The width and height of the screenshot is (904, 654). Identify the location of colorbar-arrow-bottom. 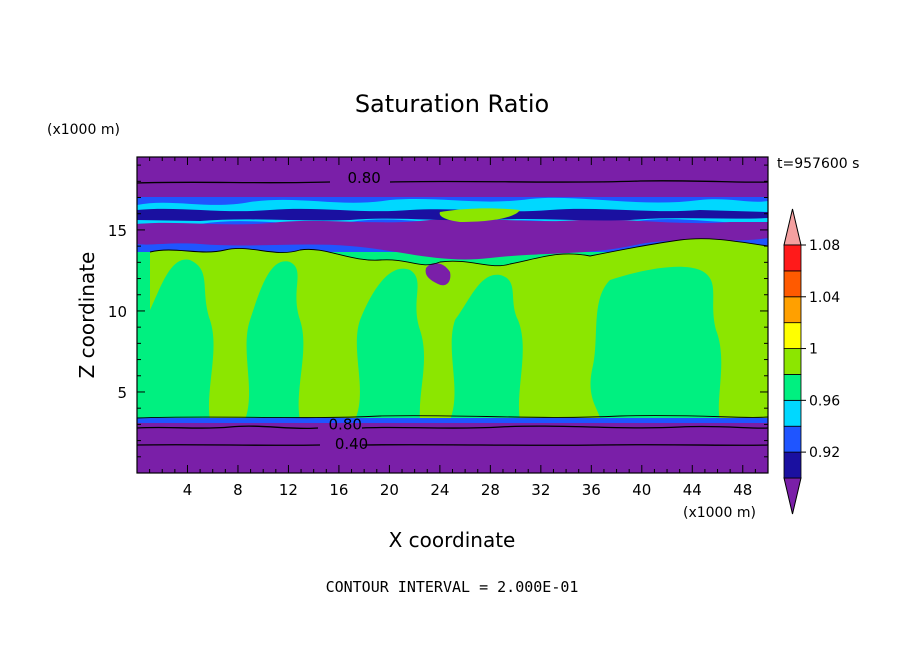
(792, 496).